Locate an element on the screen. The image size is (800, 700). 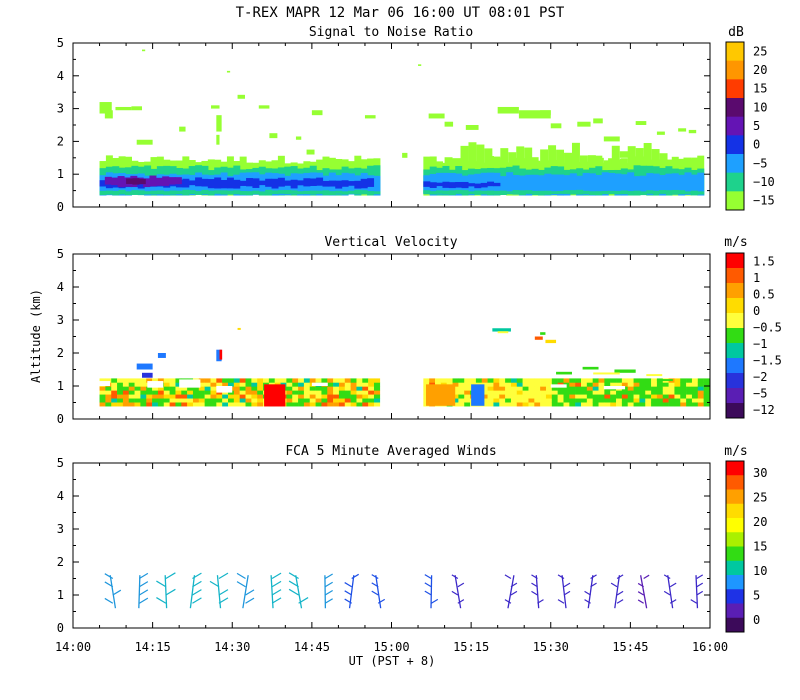
snr-units: dB is located at coordinates (736, 32).